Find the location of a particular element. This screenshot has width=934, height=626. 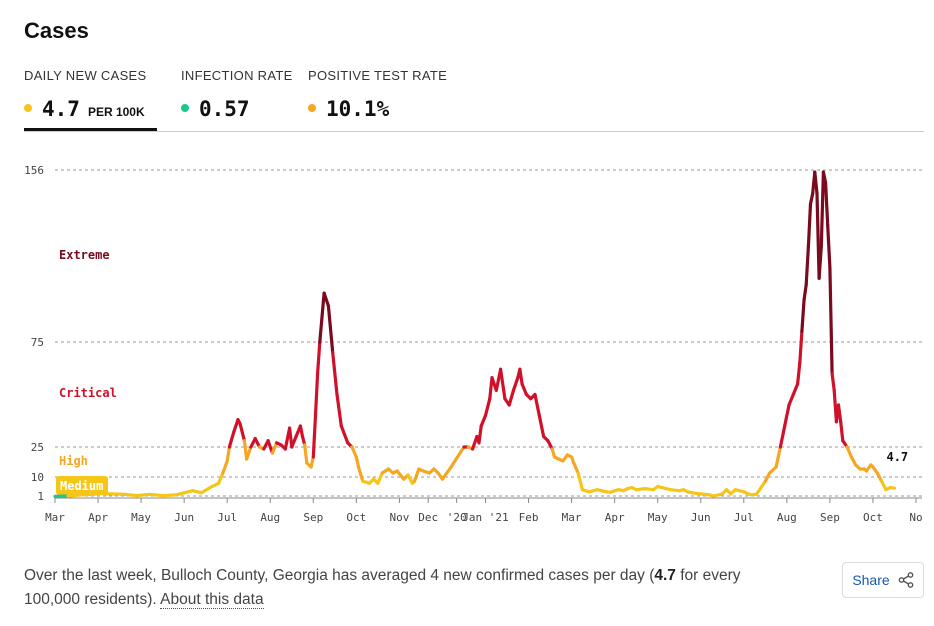

zone-label-medium: Medium is located at coordinates (81, 486).